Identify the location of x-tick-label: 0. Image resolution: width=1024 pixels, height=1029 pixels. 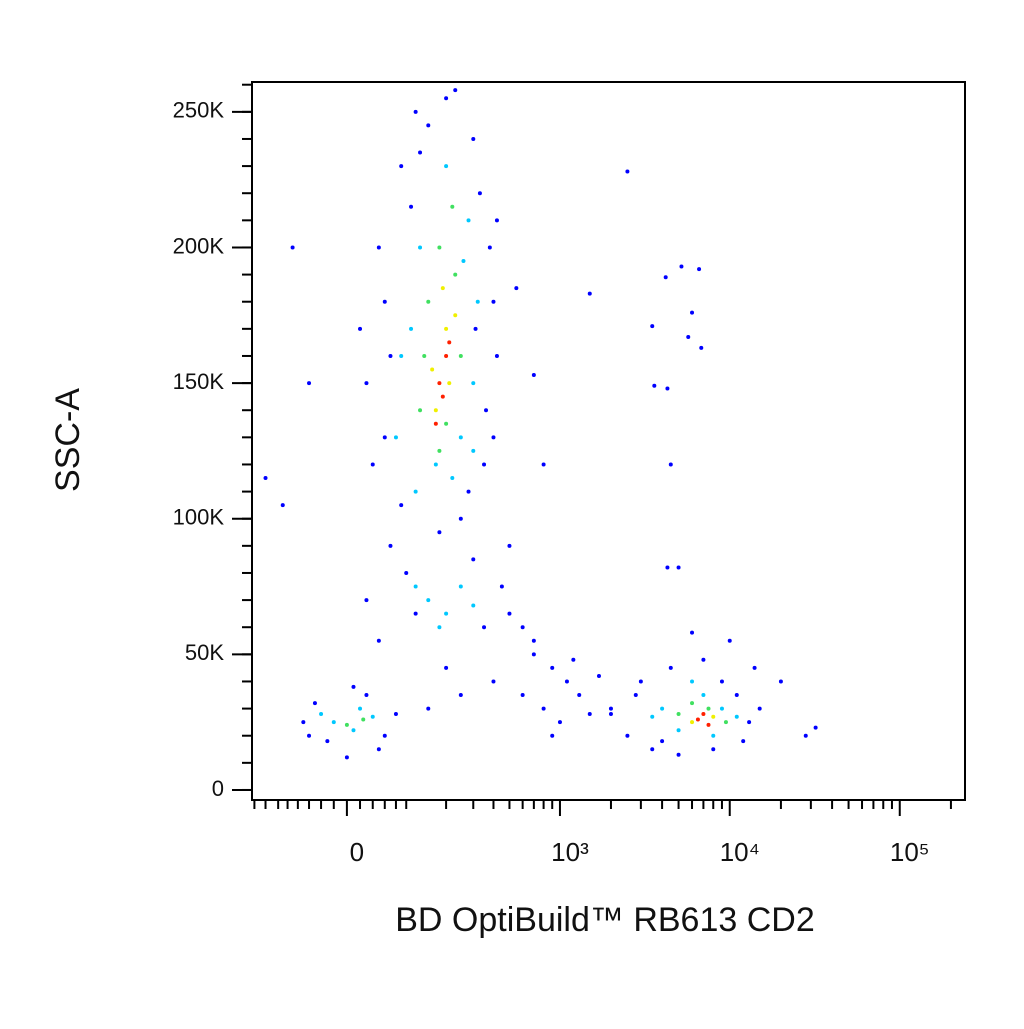
(357, 852).